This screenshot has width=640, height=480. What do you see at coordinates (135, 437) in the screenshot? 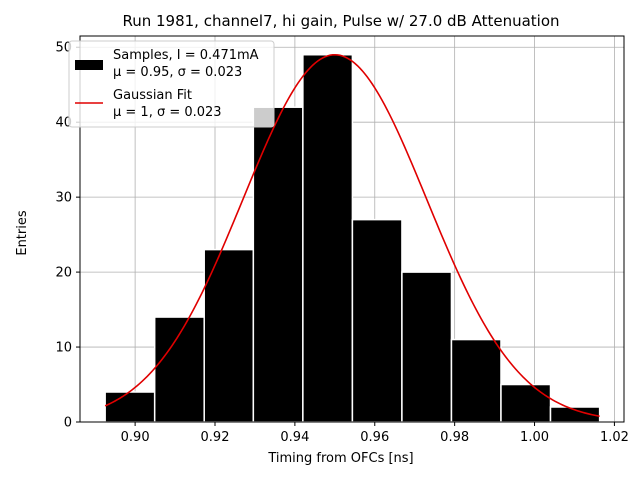
I see `x-tick-label: 0.90` at bounding box center [135, 437].